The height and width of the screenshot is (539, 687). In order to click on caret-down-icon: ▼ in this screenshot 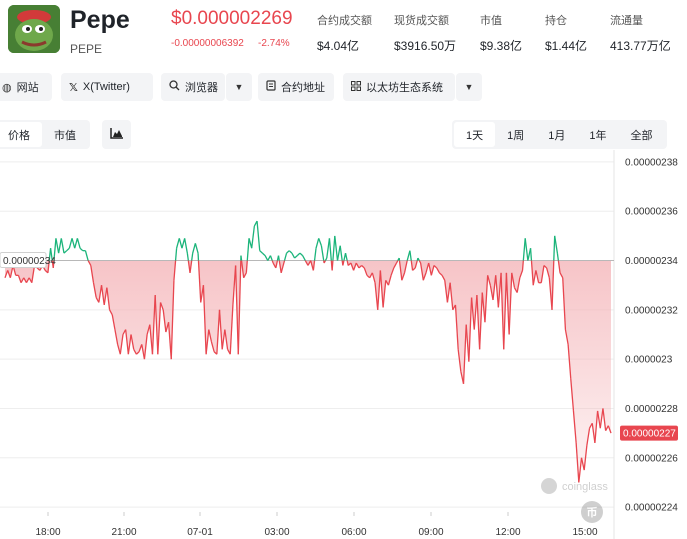, I will do `click(239, 87)`.